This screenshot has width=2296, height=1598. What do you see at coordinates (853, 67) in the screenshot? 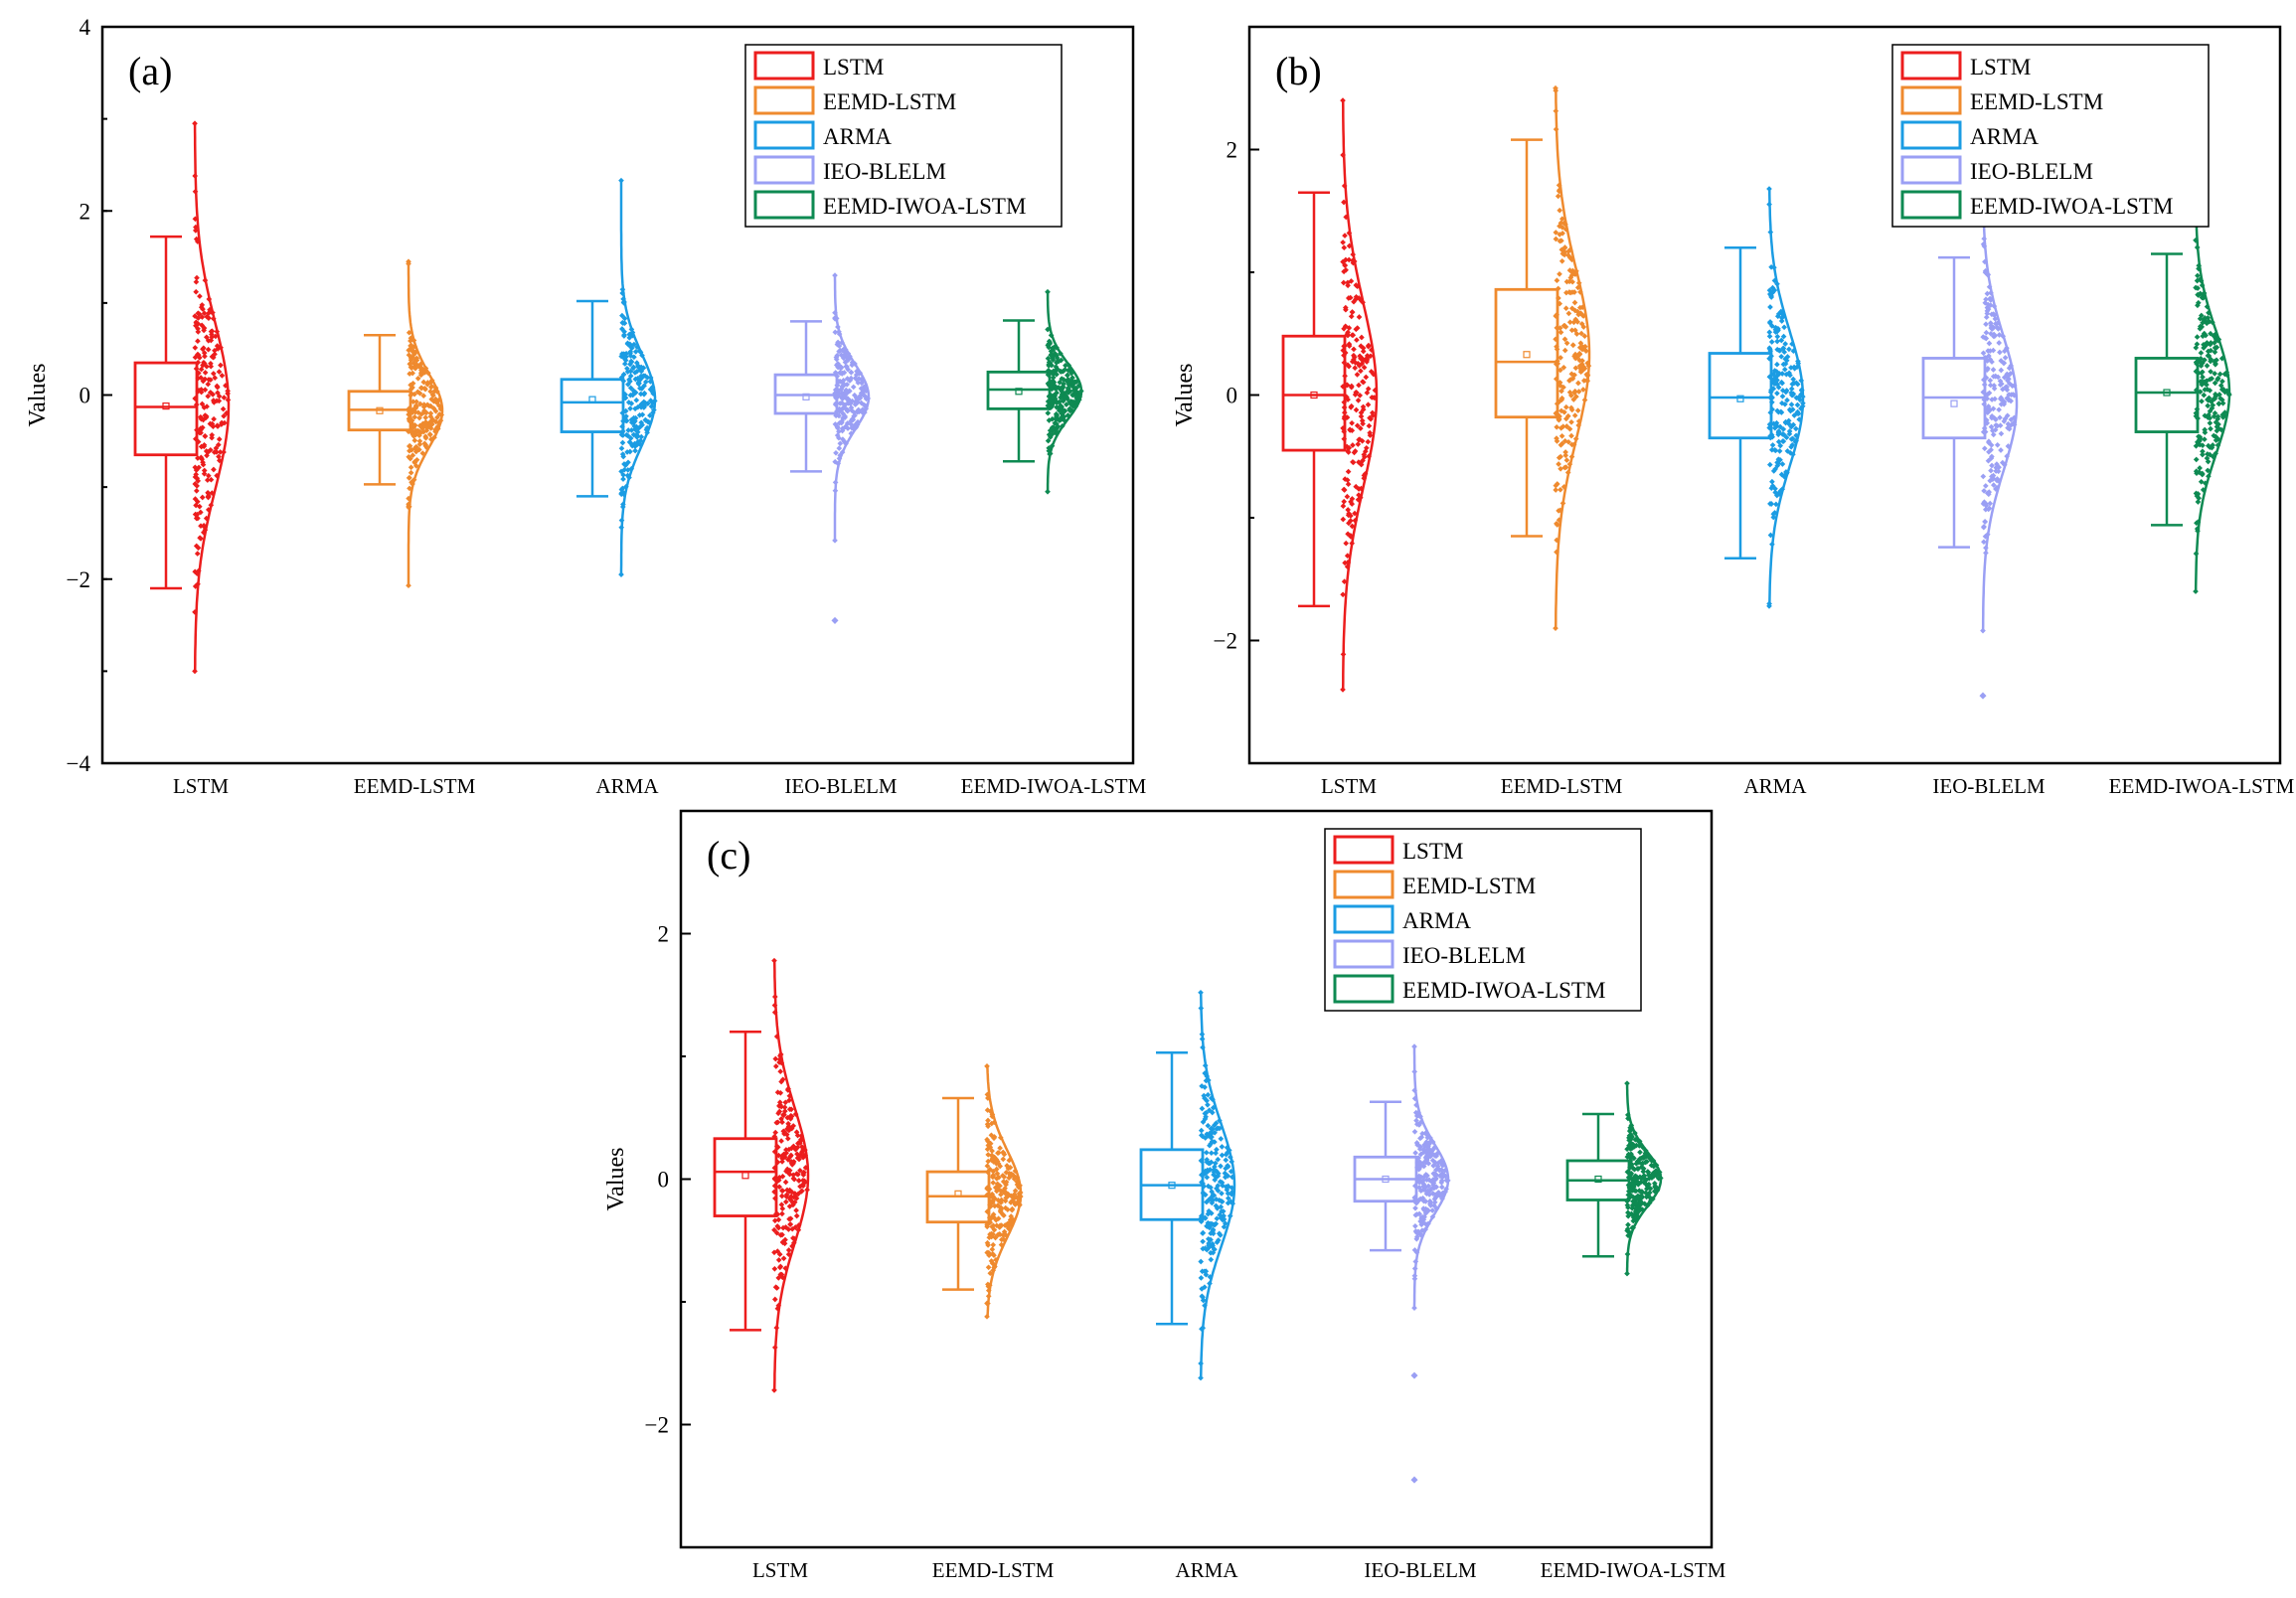
I see `legend-label: LSTM` at bounding box center [853, 67].